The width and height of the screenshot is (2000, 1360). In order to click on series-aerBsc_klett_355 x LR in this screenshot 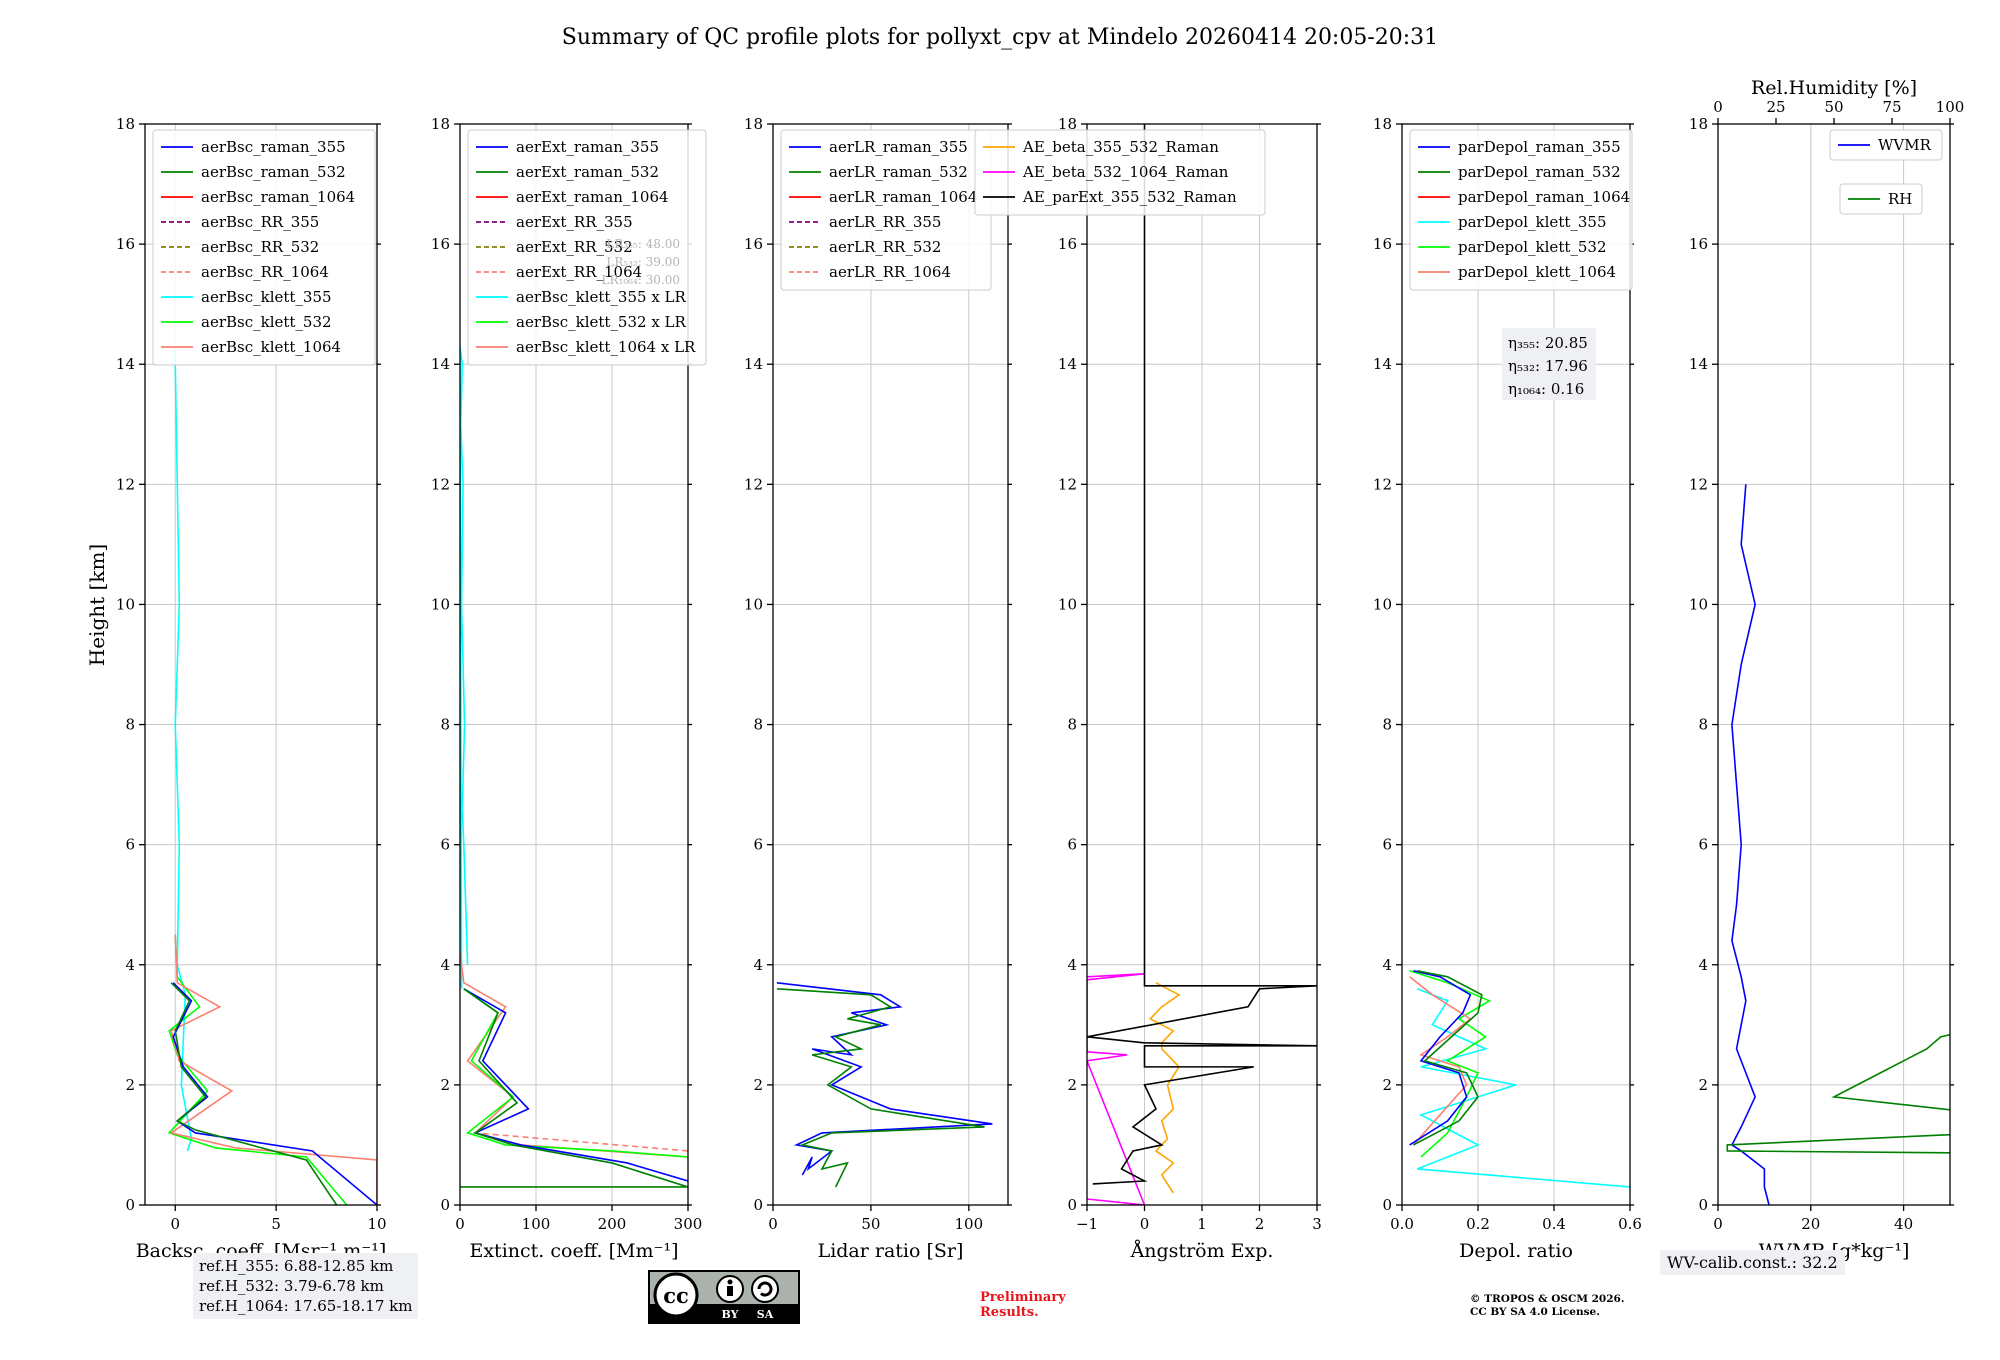, I will do `click(464, 667)`.